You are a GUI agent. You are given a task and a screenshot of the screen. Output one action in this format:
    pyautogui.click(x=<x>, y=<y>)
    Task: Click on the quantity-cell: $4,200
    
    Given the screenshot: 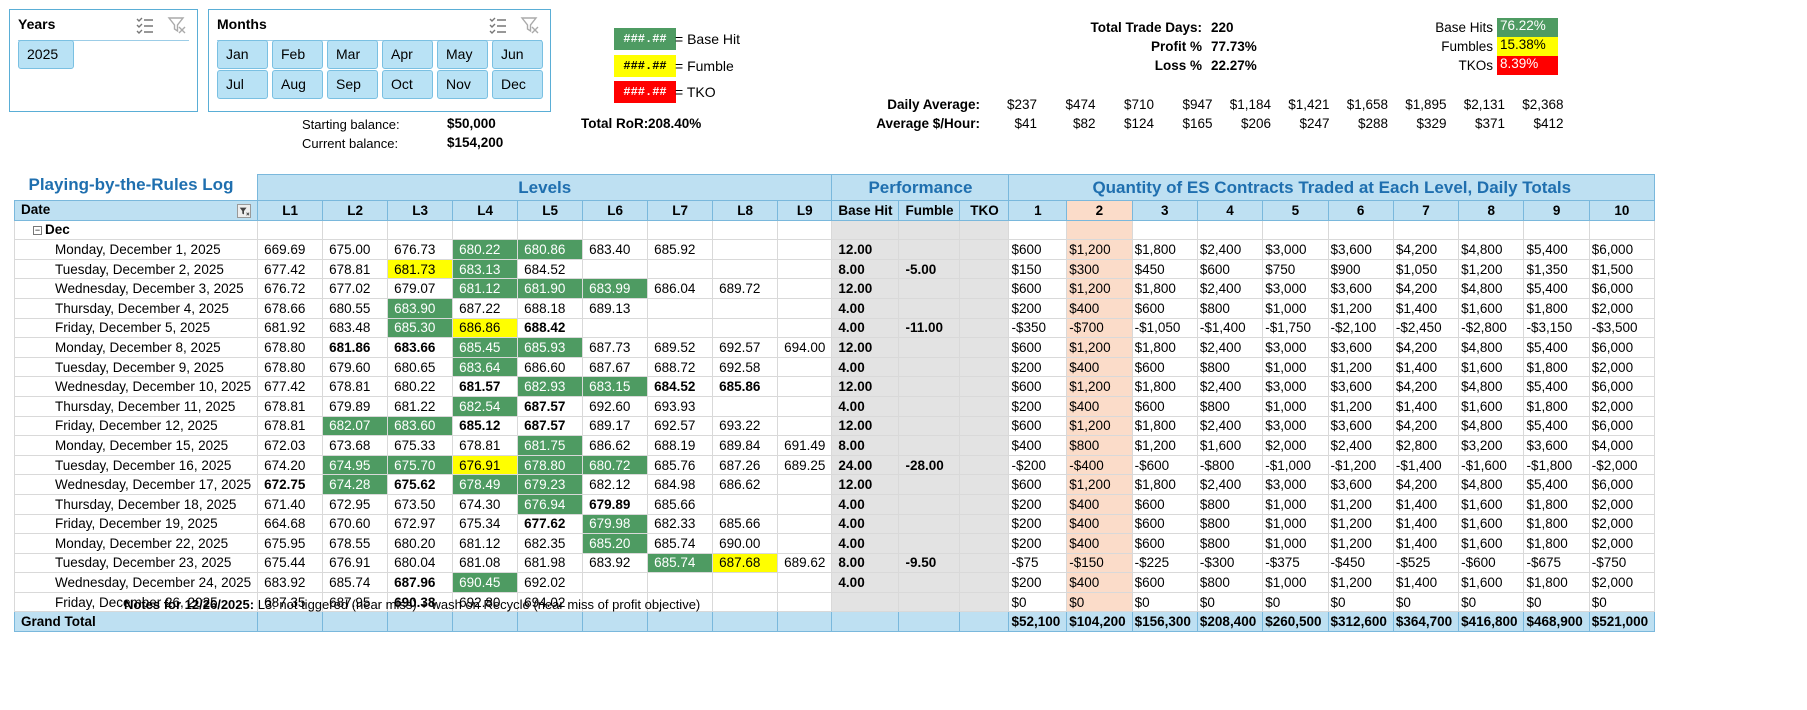 What is the action you would take?
    pyautogui.click(x=1426, y=386)
    